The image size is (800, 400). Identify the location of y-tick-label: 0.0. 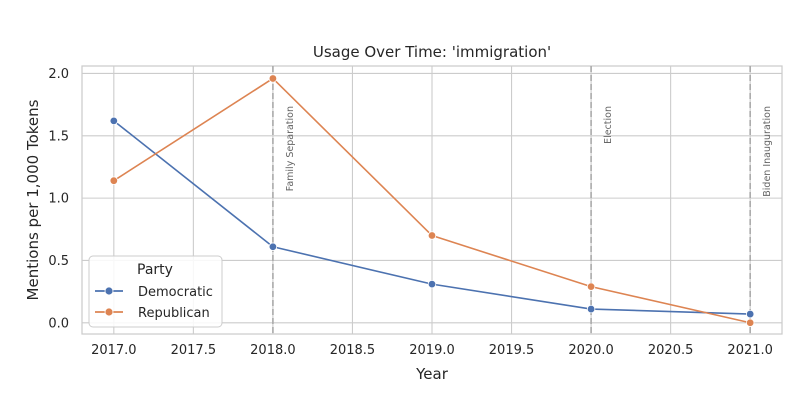
(58, 323).